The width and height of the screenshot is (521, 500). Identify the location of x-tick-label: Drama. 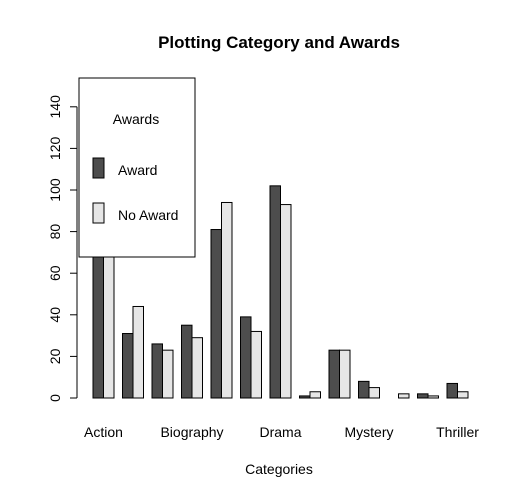
(280, 432).